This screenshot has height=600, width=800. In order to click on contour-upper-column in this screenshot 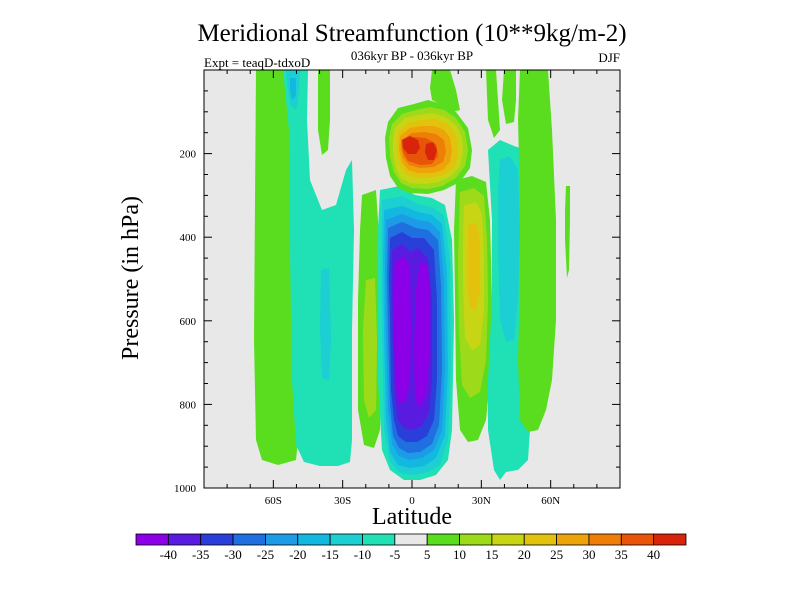, I will do `click(445, 91)`.